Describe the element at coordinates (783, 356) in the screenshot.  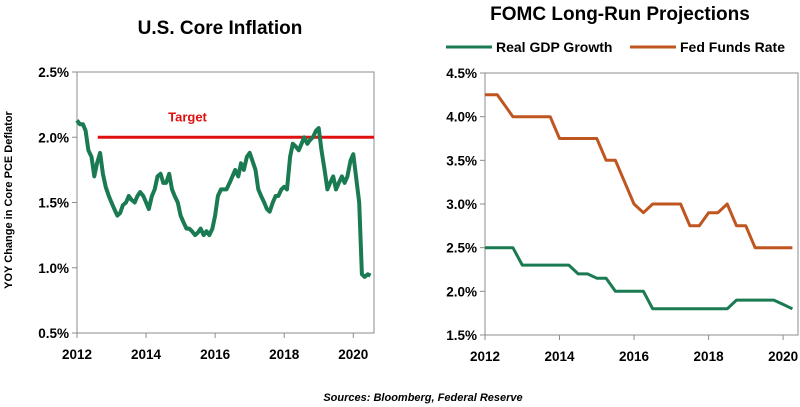
I see `chart1-x-tick-label: 2020` at that location.